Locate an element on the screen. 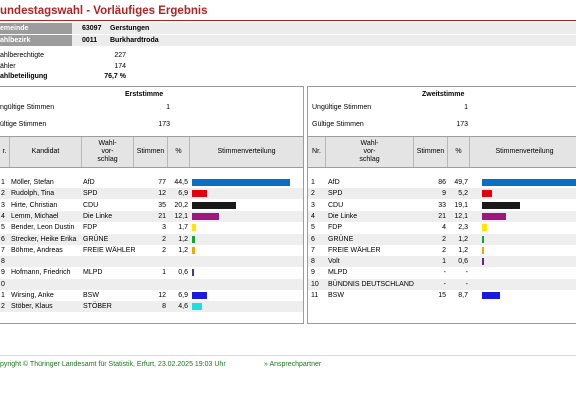 The image size is (576, 400). row-prozent: 5,2 is located at coordinates (463, 194).